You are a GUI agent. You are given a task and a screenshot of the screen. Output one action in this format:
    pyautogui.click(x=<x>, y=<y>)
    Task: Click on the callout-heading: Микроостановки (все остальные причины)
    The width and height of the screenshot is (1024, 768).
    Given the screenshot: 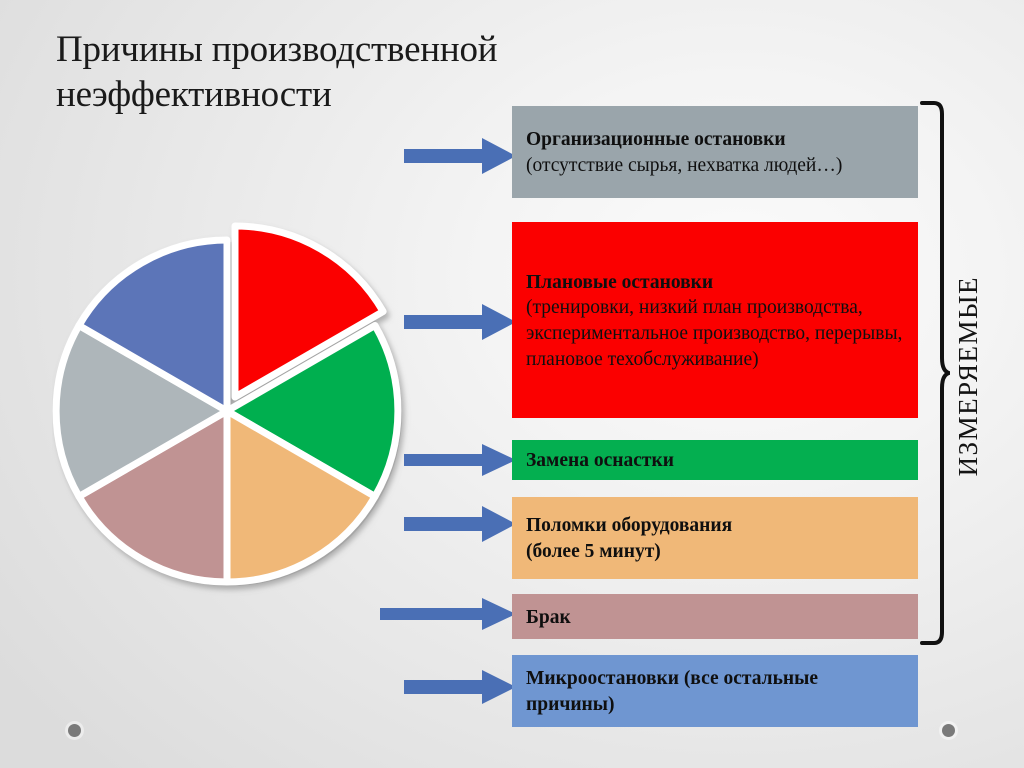 What is the action you would take?
    pyautogui.click(x=672, y=691)
    